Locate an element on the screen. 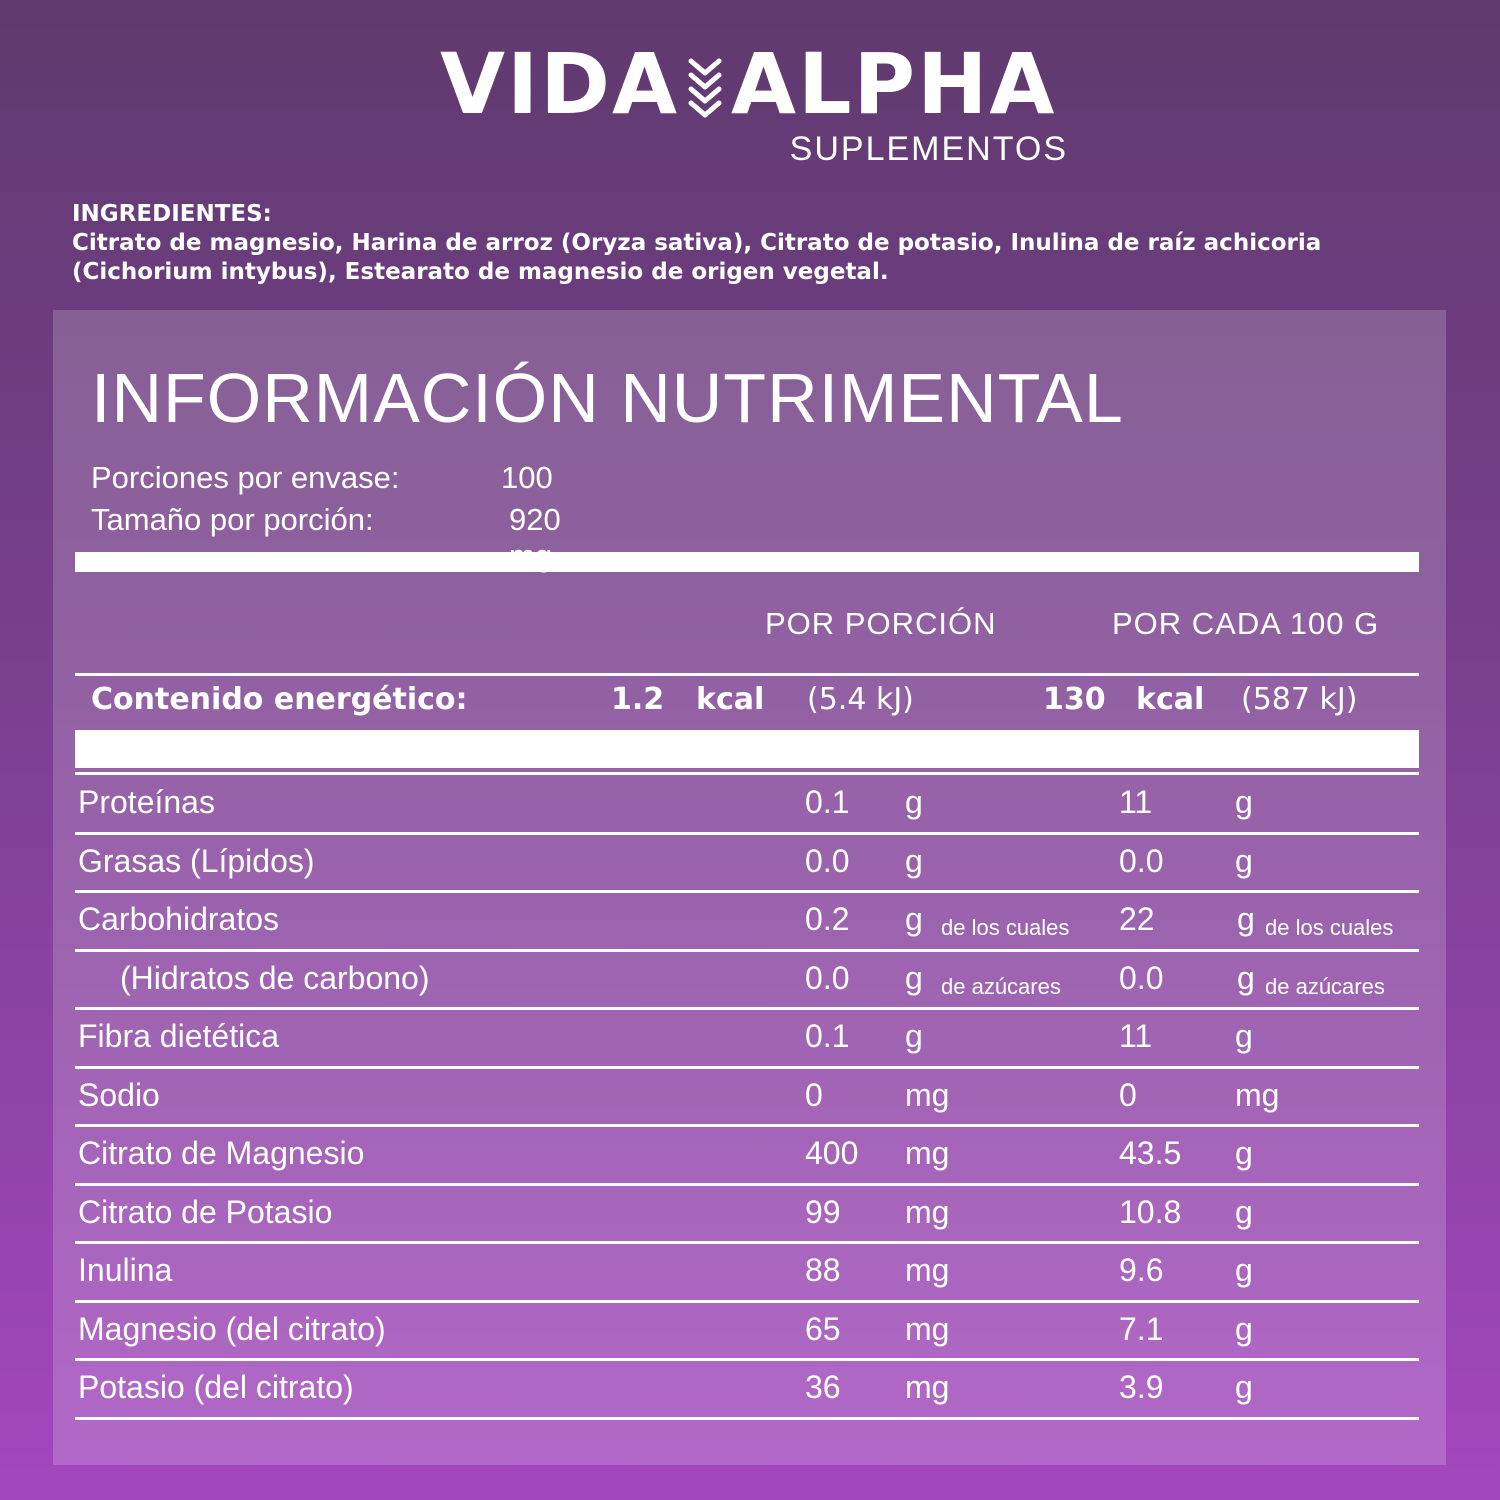 Image resolution: width=1500 pixels, height=1500 pixels. per-100-unit: mg is located at coordinates (1257, 1094).